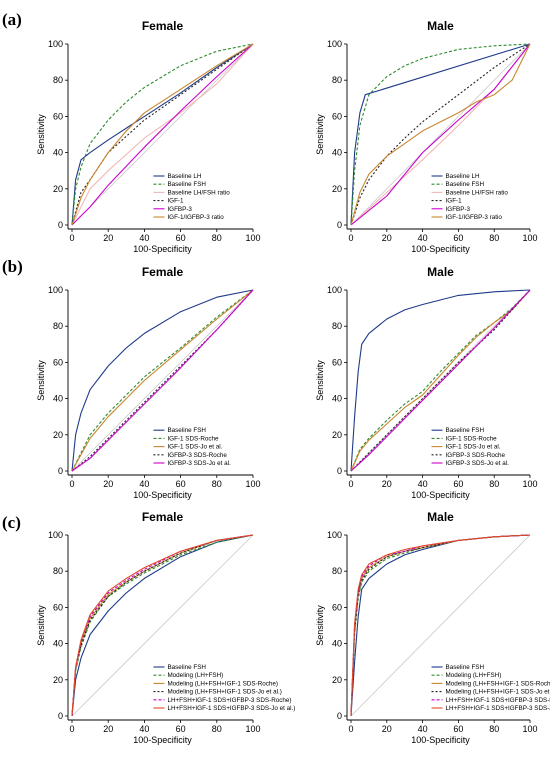 The image size is (550, 758). What do you see at coordinates (222, 683) in the screenshot?
I see `legend-entry: Modeling (LH+FSH+IGF-1 SDS-Roche)` at bounding box center [222, 683].